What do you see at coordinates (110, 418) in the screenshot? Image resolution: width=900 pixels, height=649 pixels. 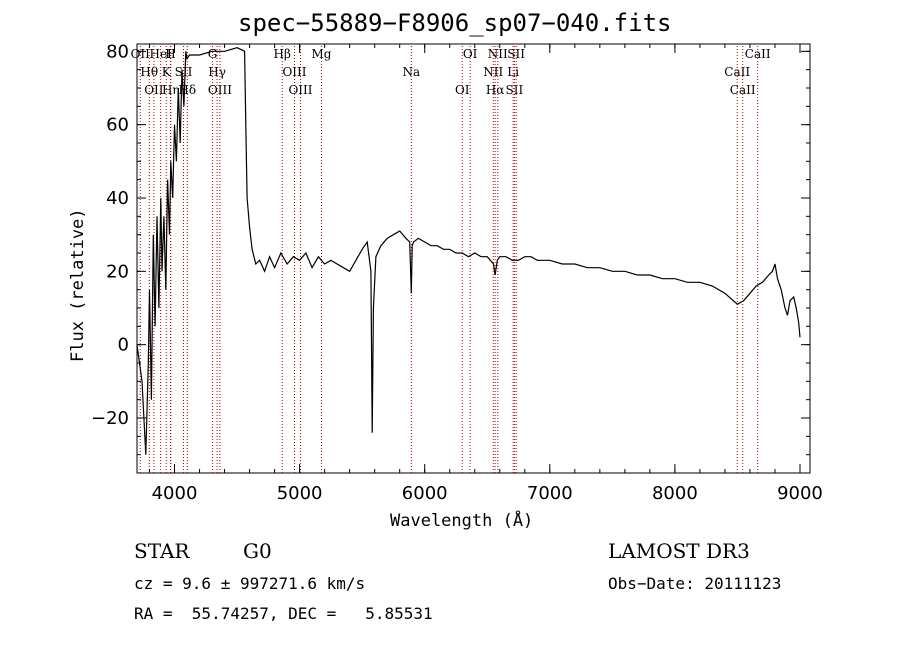 I see `y-tick-label: −20` at bounding box center [110, 418].